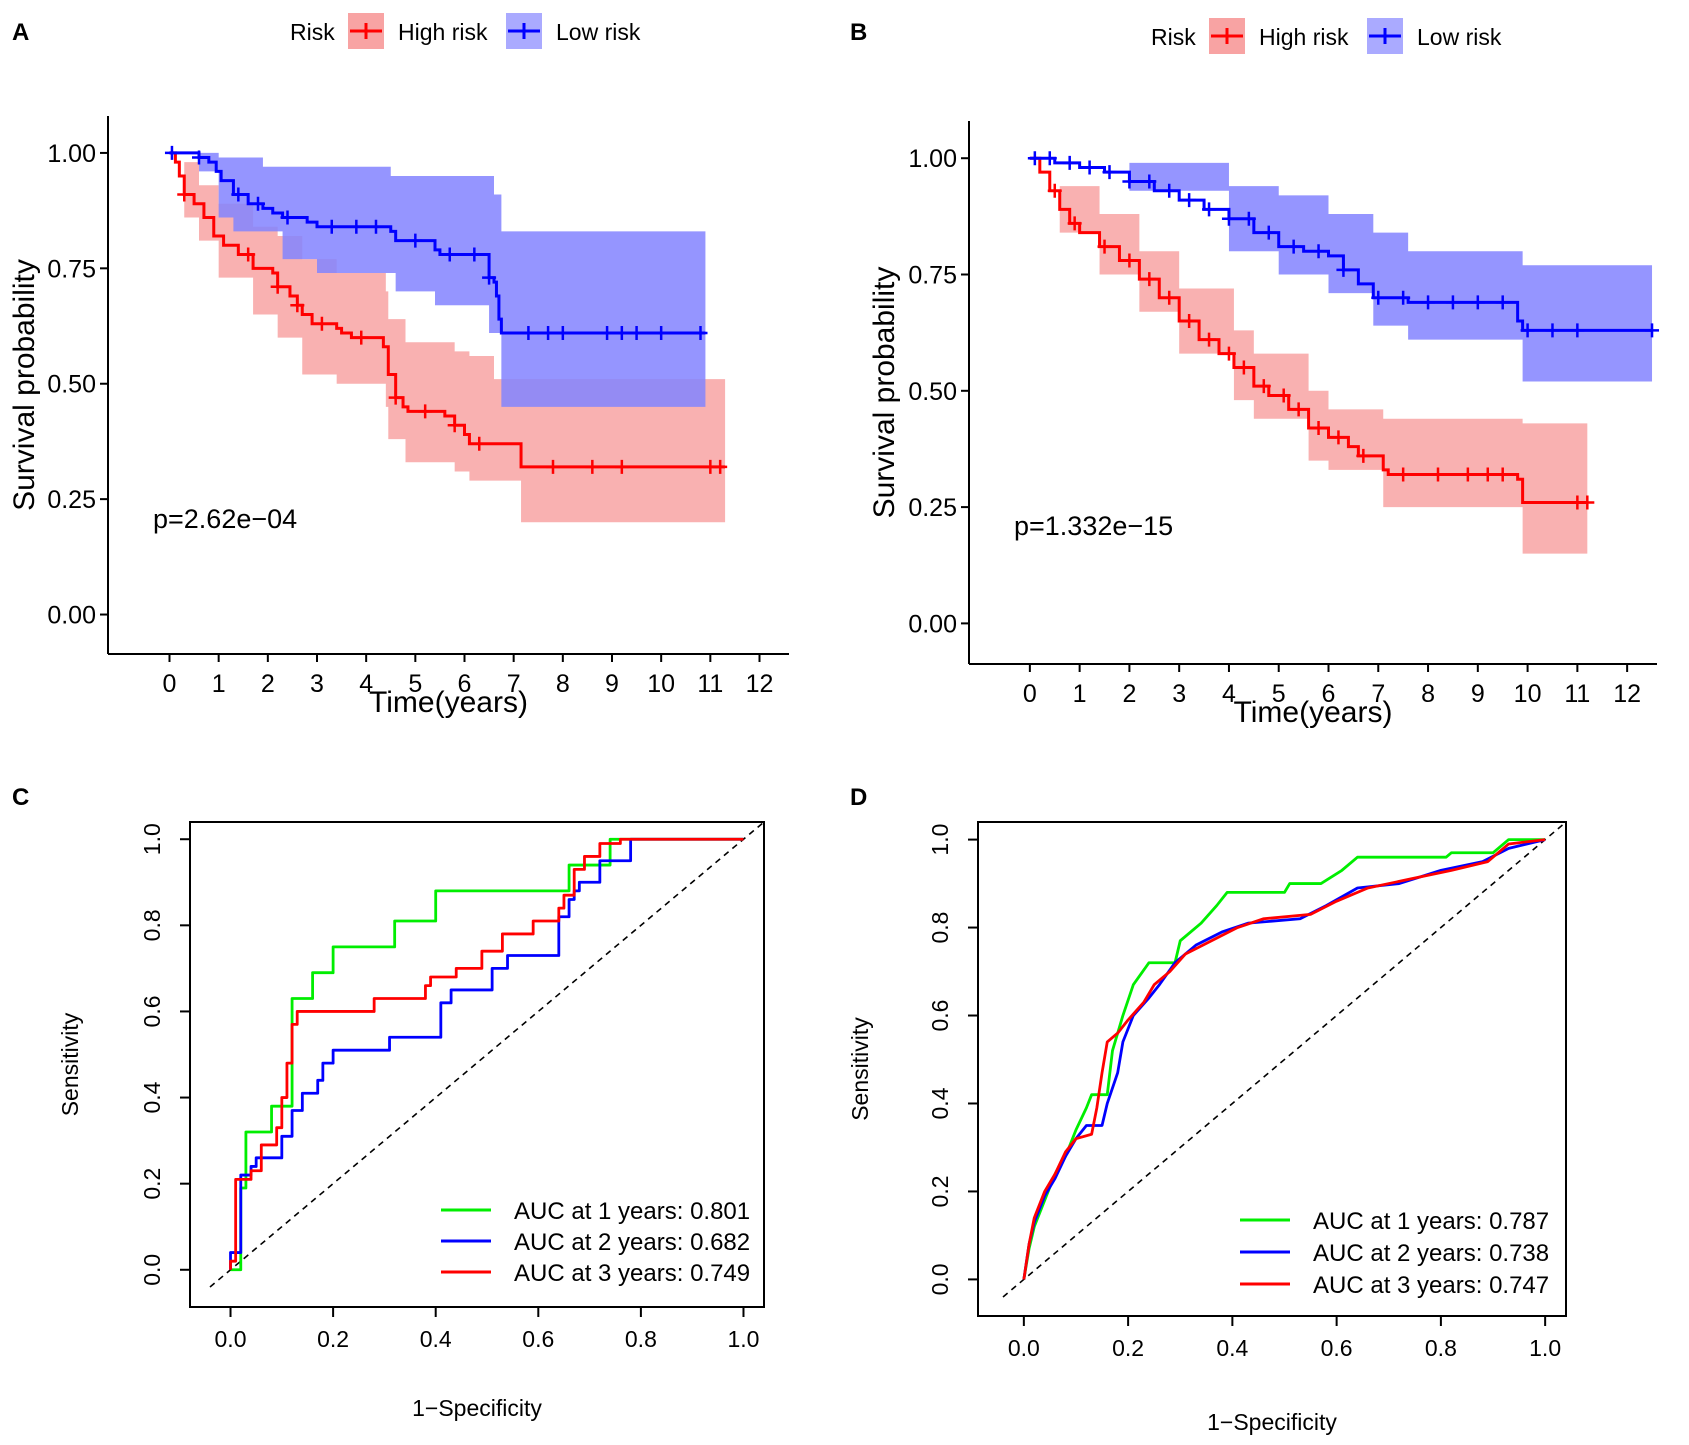 This screenshot has height=1445, width=1689. Describe the element at coordinates (1431, 1285) in the screenshot. I see `legend-label: AUC at 3 years: 0.747` at that location.